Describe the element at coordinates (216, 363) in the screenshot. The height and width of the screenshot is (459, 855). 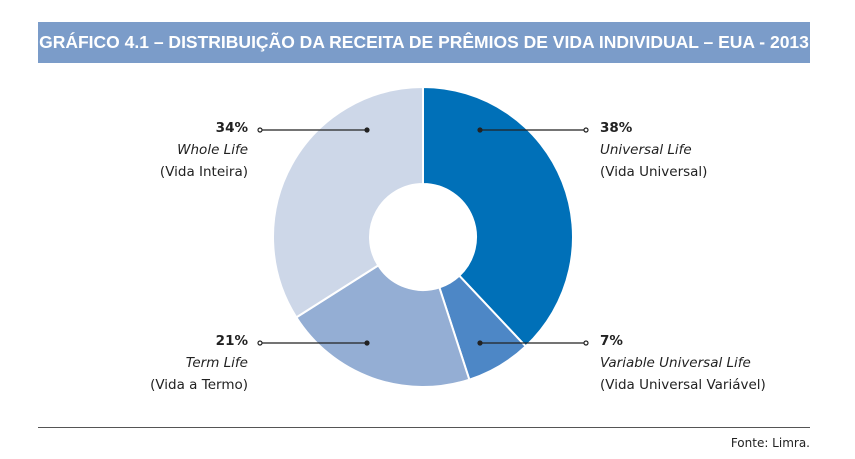
I see `legend-name: Term Life` at that location.